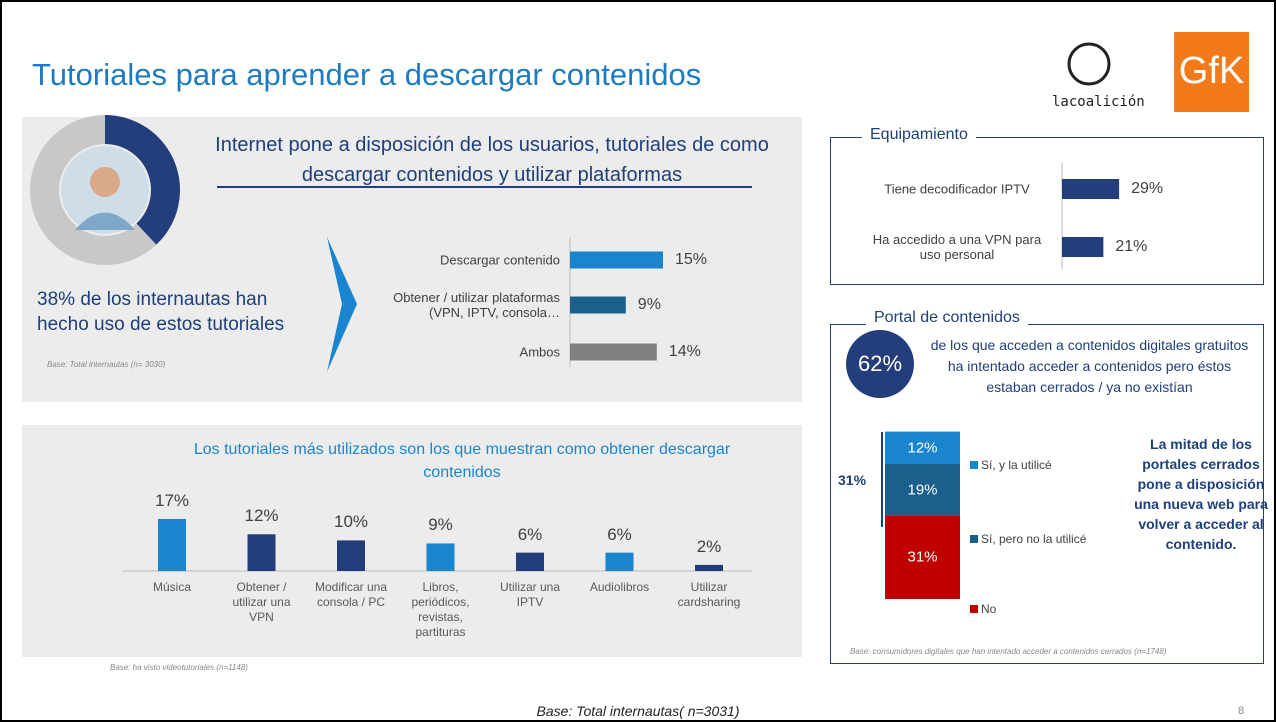  What do you see at coordinates (1147, 188) in the screenshot?
I see `value-label: 29%` at bounding box center [1147, 188].